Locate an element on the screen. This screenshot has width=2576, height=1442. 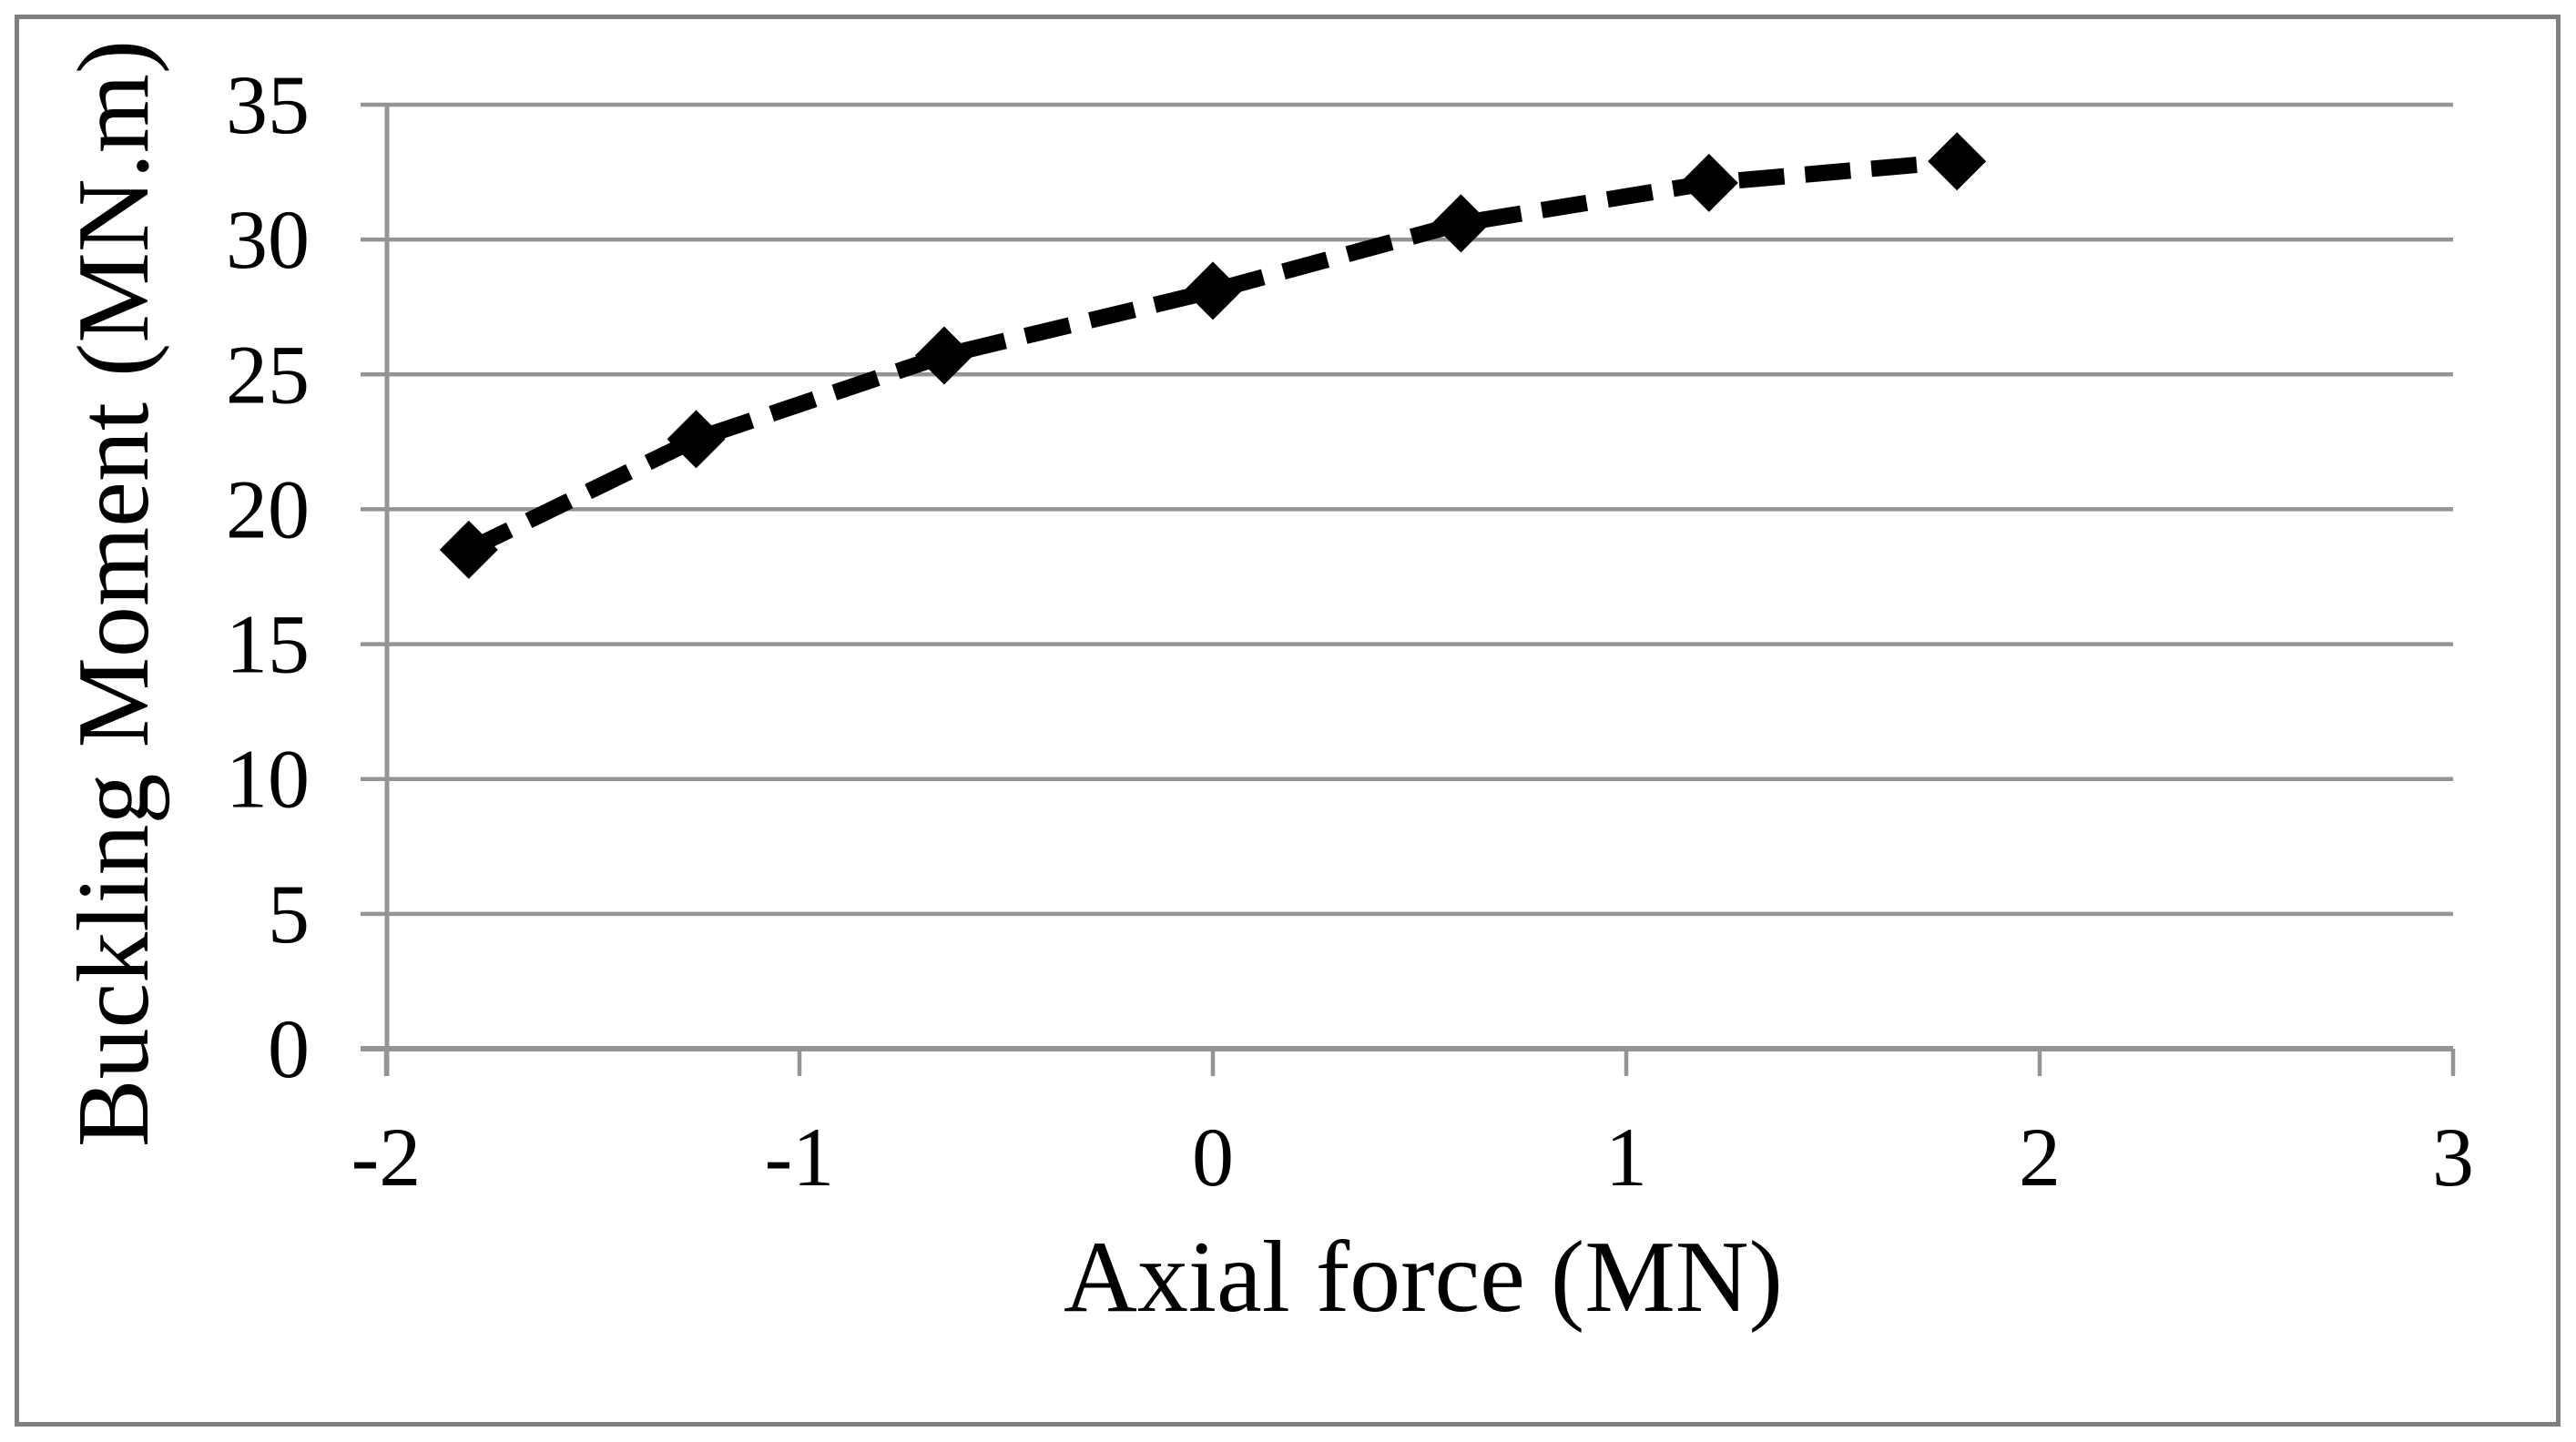
y-tick-label: 30 is located at coordinates (268, 239).